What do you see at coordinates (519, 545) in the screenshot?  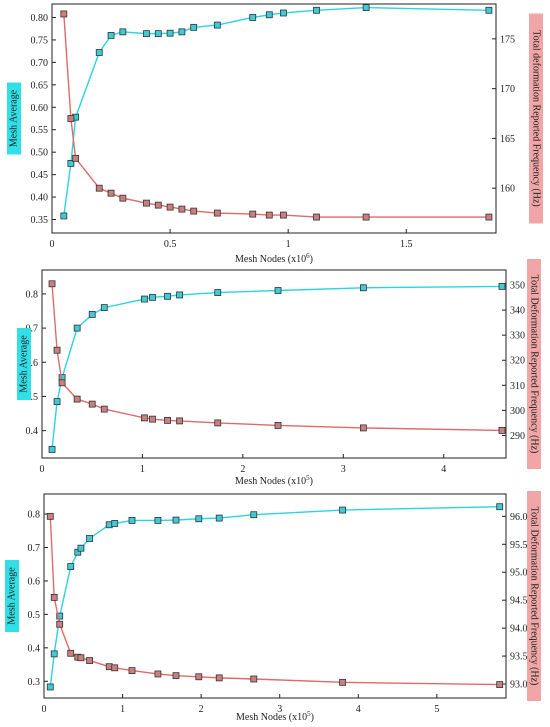 I see `y-right-tick-label: 95.5` at bounding box center [519, 545].